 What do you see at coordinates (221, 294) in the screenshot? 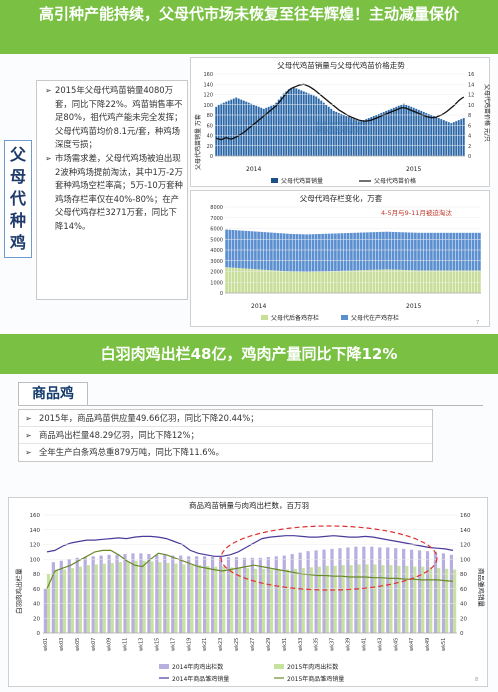
I see `chart2-left-tick-label: 0` at bounding box center [221, 294].